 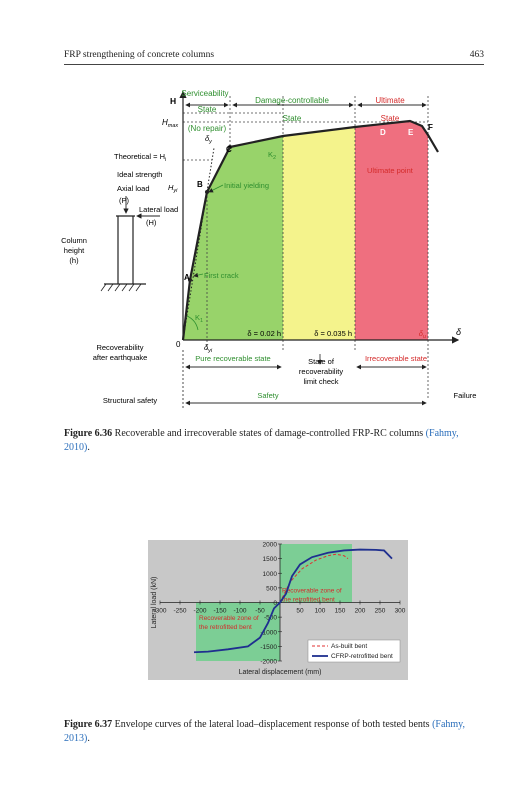 What do you see at coordinates (124, 200) in the screenshot?
I see `axial-p-label: (P)` at bounding box center [124, 200].